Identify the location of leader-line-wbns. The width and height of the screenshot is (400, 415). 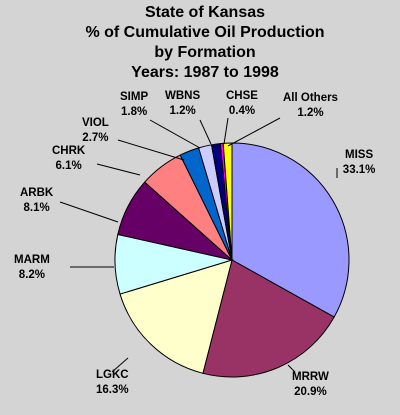
(205, 132).